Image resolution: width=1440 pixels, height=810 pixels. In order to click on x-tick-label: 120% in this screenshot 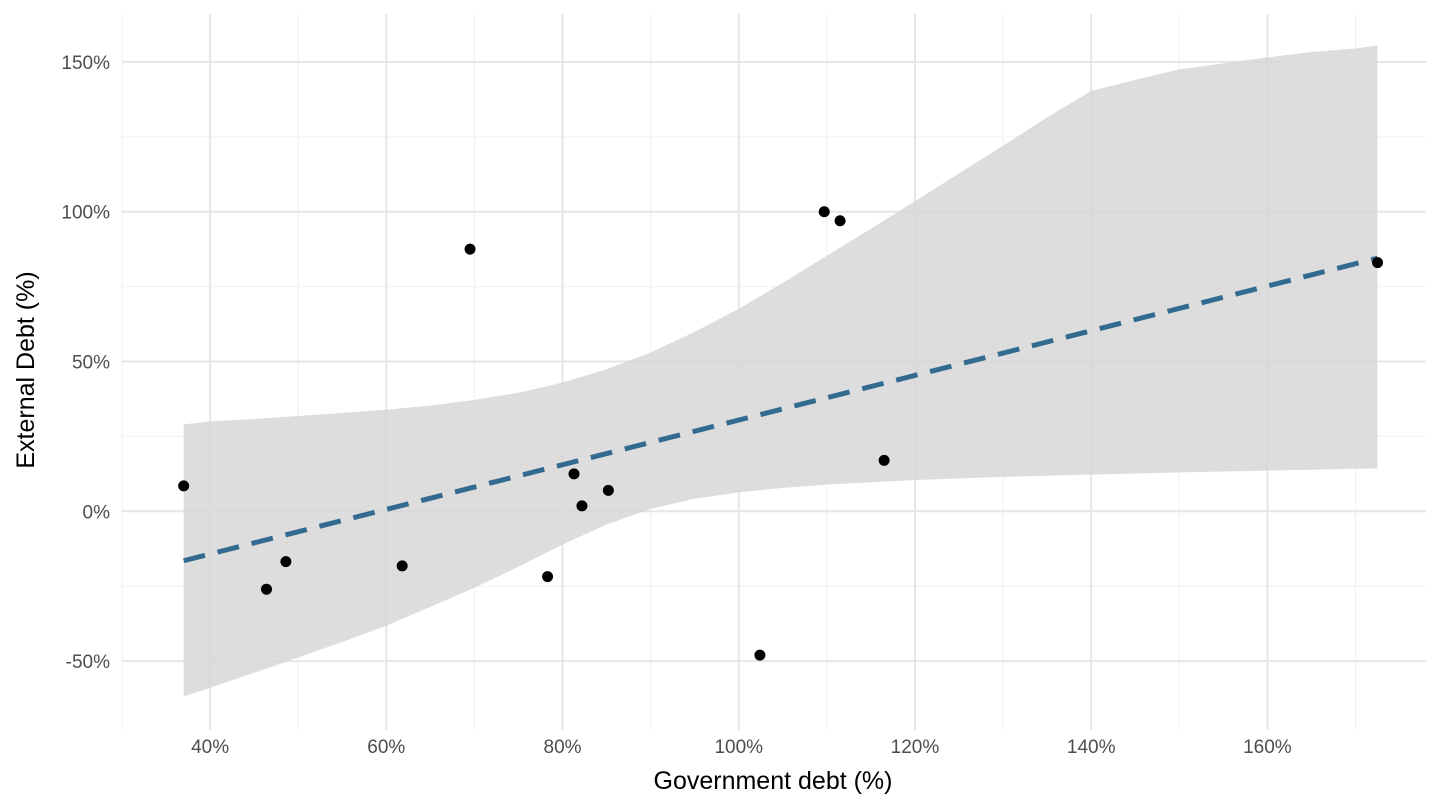, I will do `click(915, 747)`.